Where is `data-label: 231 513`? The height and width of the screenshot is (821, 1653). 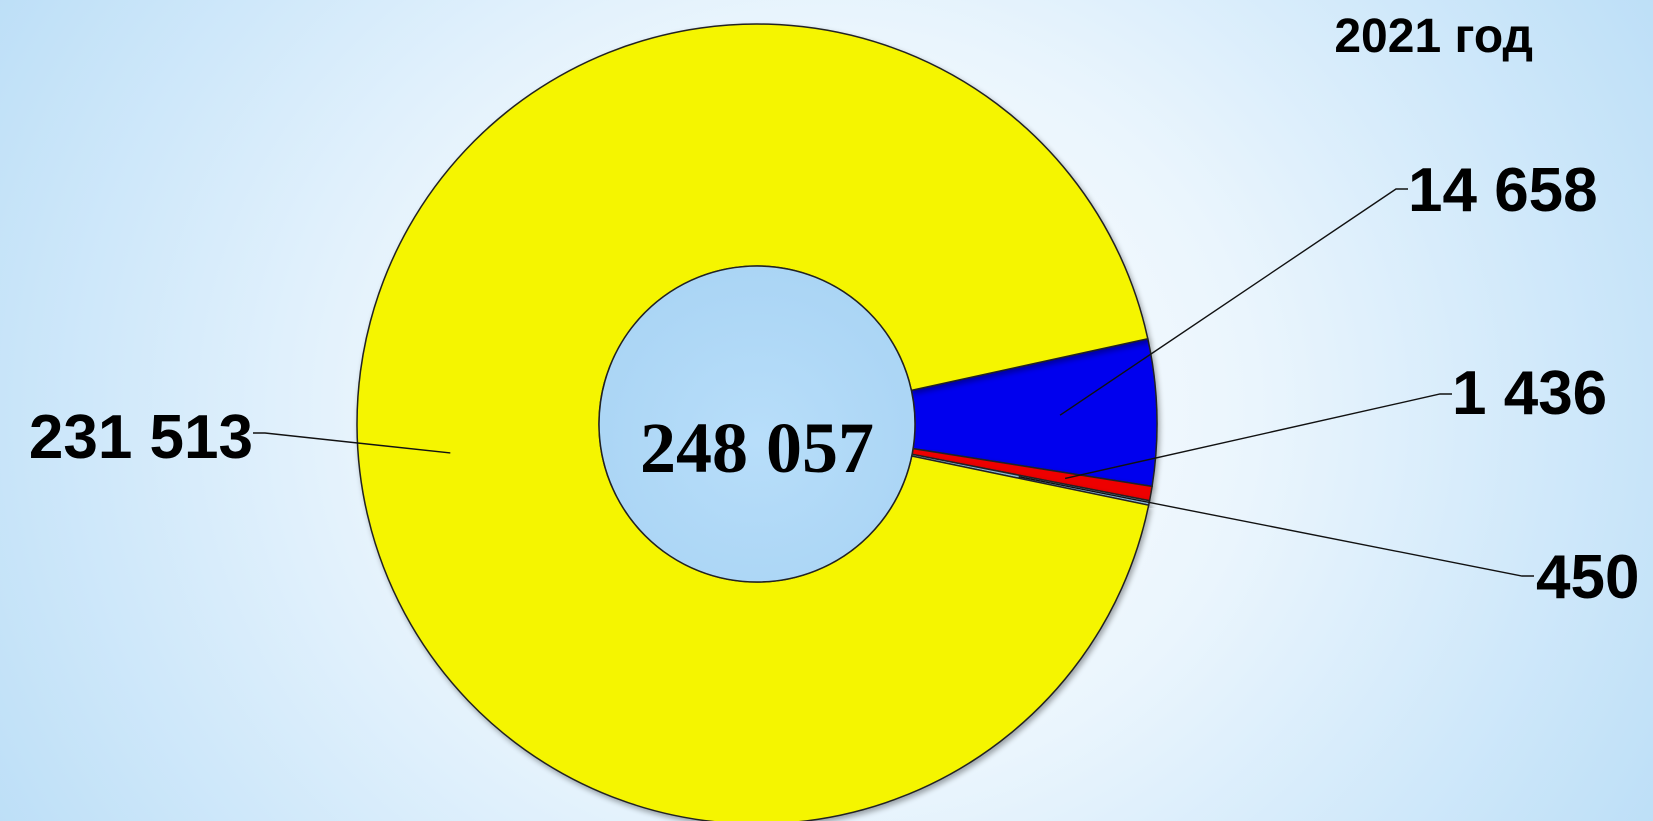 data-label: 231 513 is located at coordinates (141, 437).